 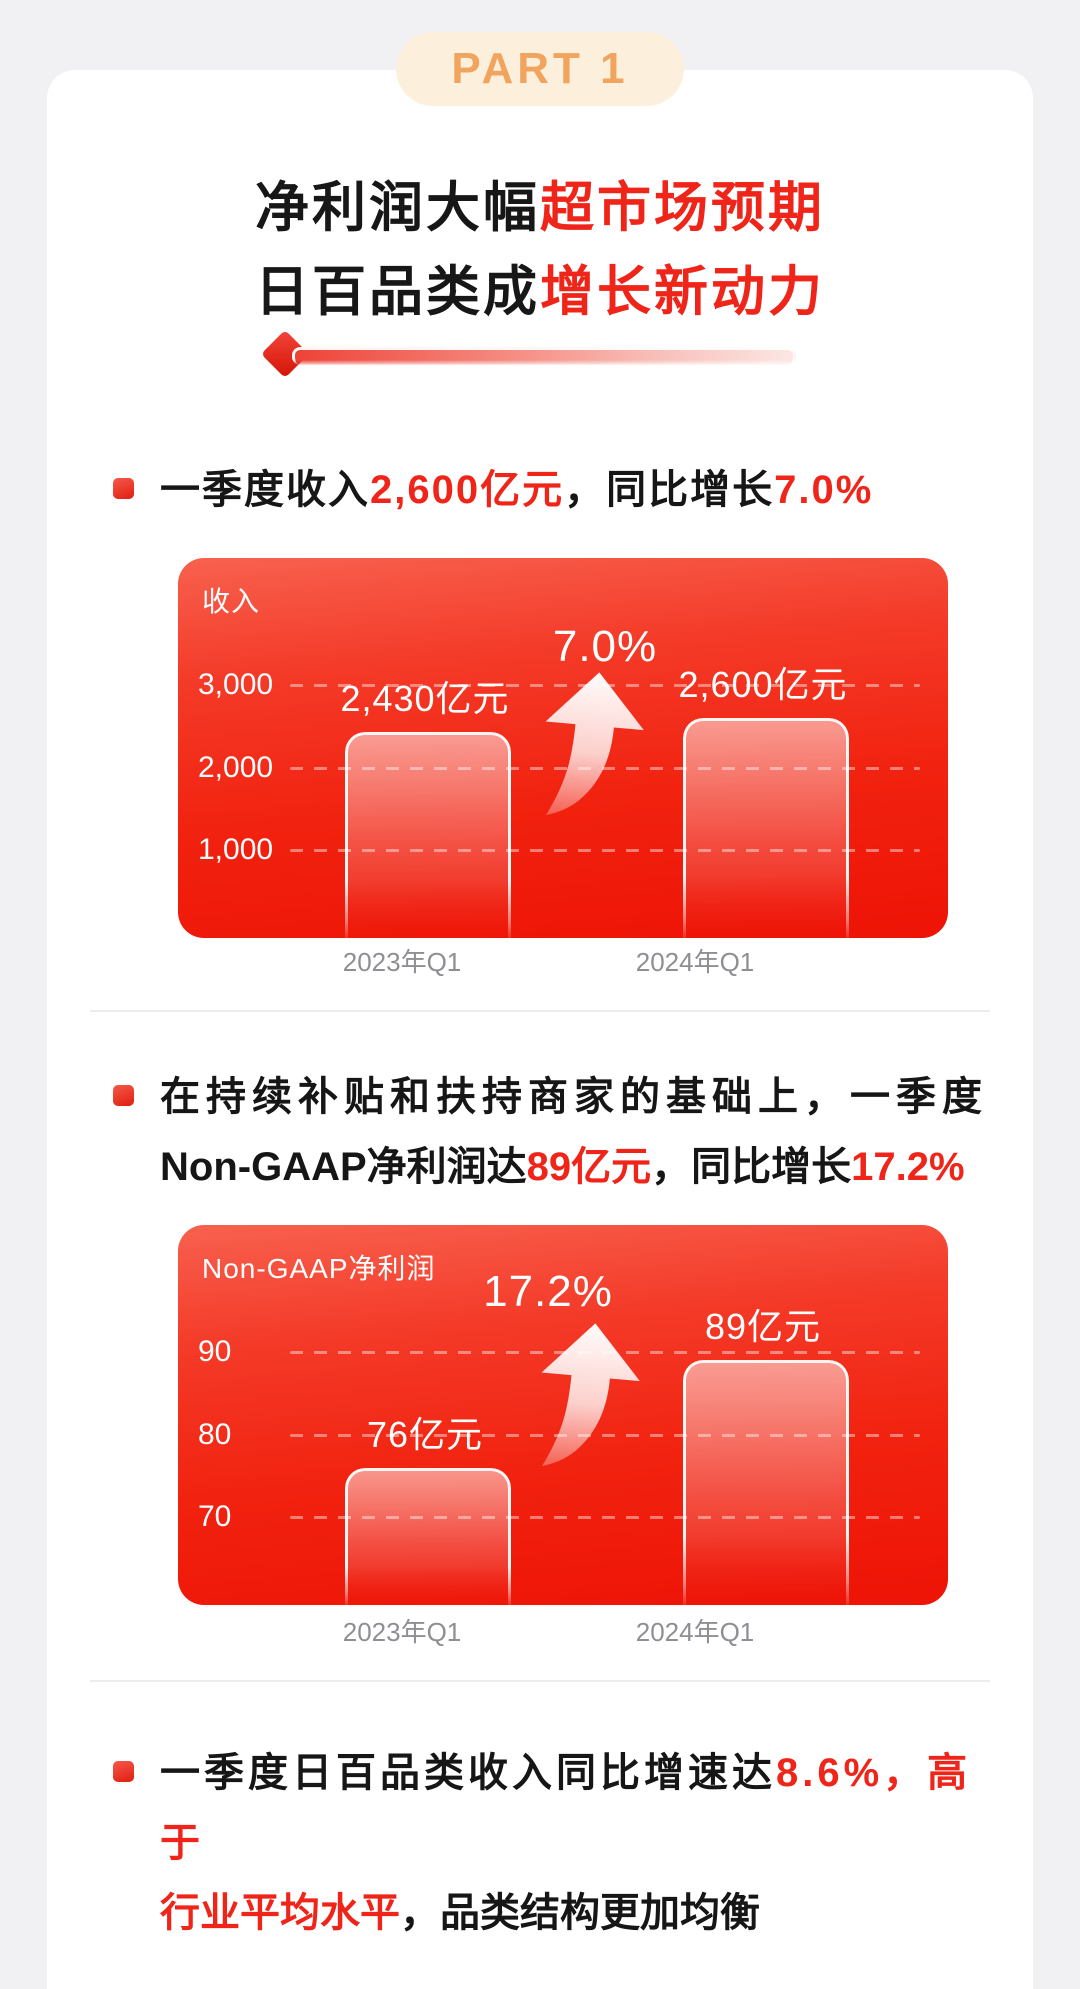 I want to click on y-axis-label: 80, so click(x=215, y=1434).